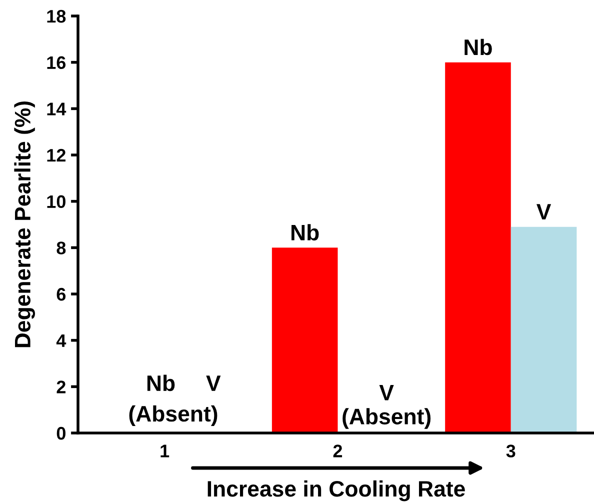  What do you see at coordinates (336, 491) in the screenshot?
I see `x-axis-title: Increase in Cooling Rate` at bounding box center [336, 491].